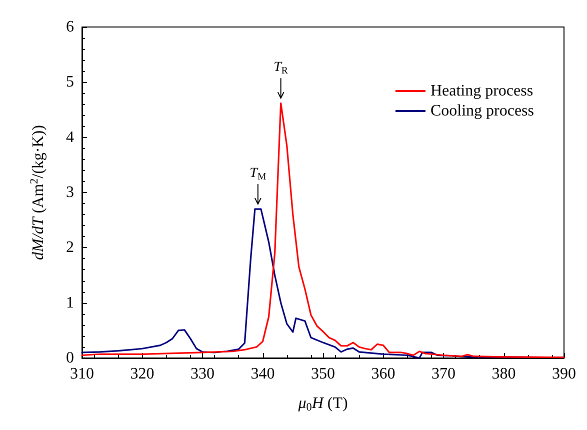  Describe the element at coordinates (323, 374) in the screenshot. I see `x-tick-label: 350` at that location.